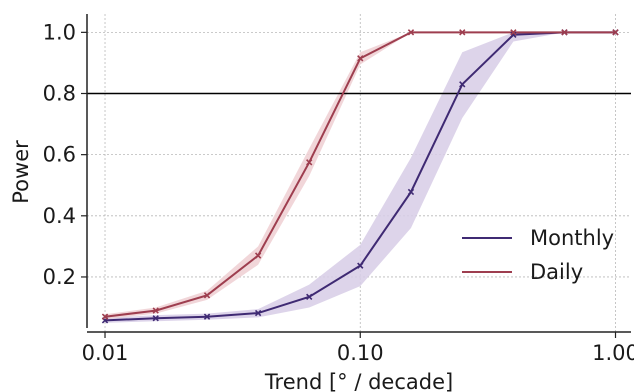 Image resolution: width=634 pixels, height=392 pixels. What do you see at coordinates (358, 381) in the screenshot?
I see `x-axis-label: Trend [° / decade]` at bounding box center [358, 381].